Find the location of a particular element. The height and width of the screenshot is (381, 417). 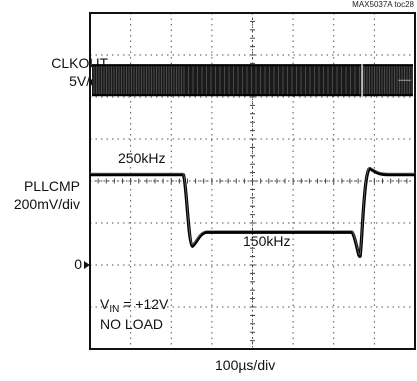

x-axis-scale: 100µs/div is located at coordinates (245, 365).